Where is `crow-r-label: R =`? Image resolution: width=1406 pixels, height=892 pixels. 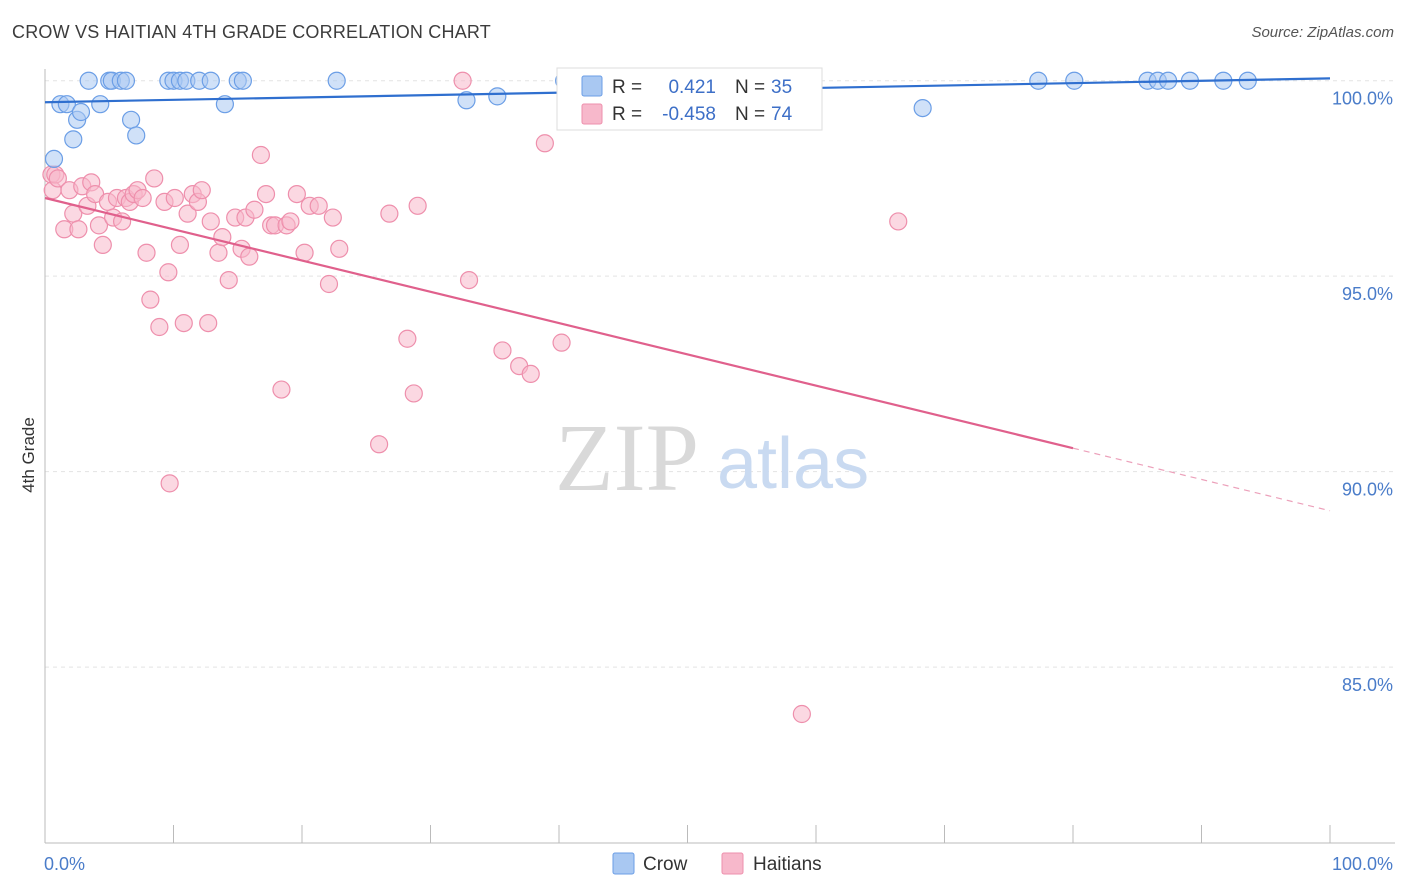 crow-r-label: R = is located at coordinates (627, 87).